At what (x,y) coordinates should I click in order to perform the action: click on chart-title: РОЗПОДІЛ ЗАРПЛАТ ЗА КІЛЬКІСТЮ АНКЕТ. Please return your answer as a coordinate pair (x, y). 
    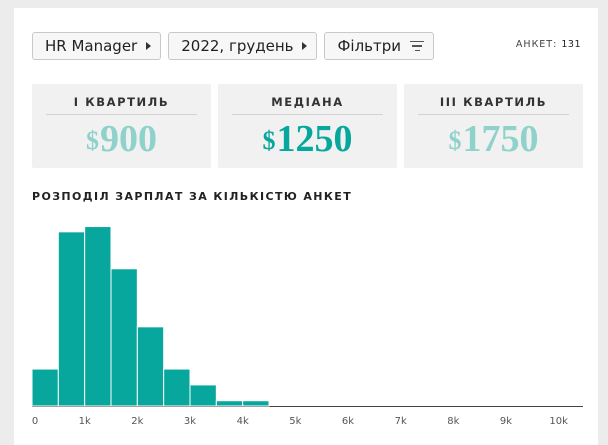
    Looking at the image, I should click on (192, 196).